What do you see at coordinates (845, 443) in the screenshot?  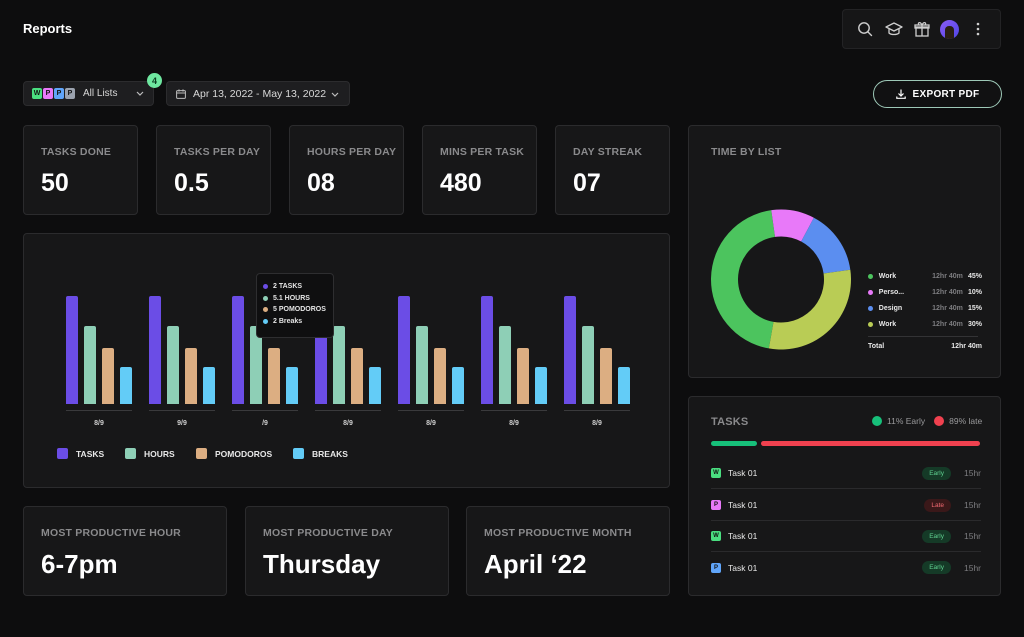 I see `early-late-progress` at bounding box center [845, 443].